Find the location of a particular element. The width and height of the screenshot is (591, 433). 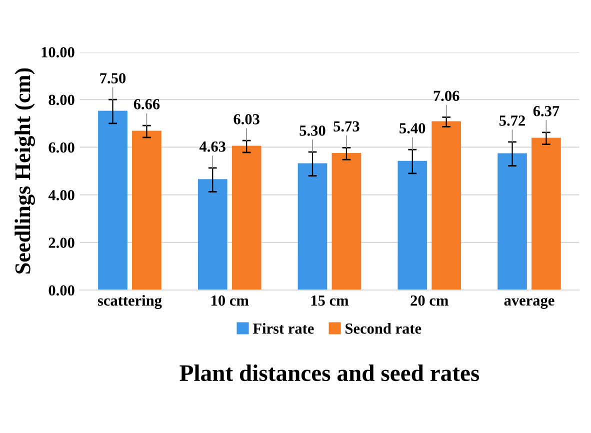

data-label: 6.66 is located at coordinates (147, 104).